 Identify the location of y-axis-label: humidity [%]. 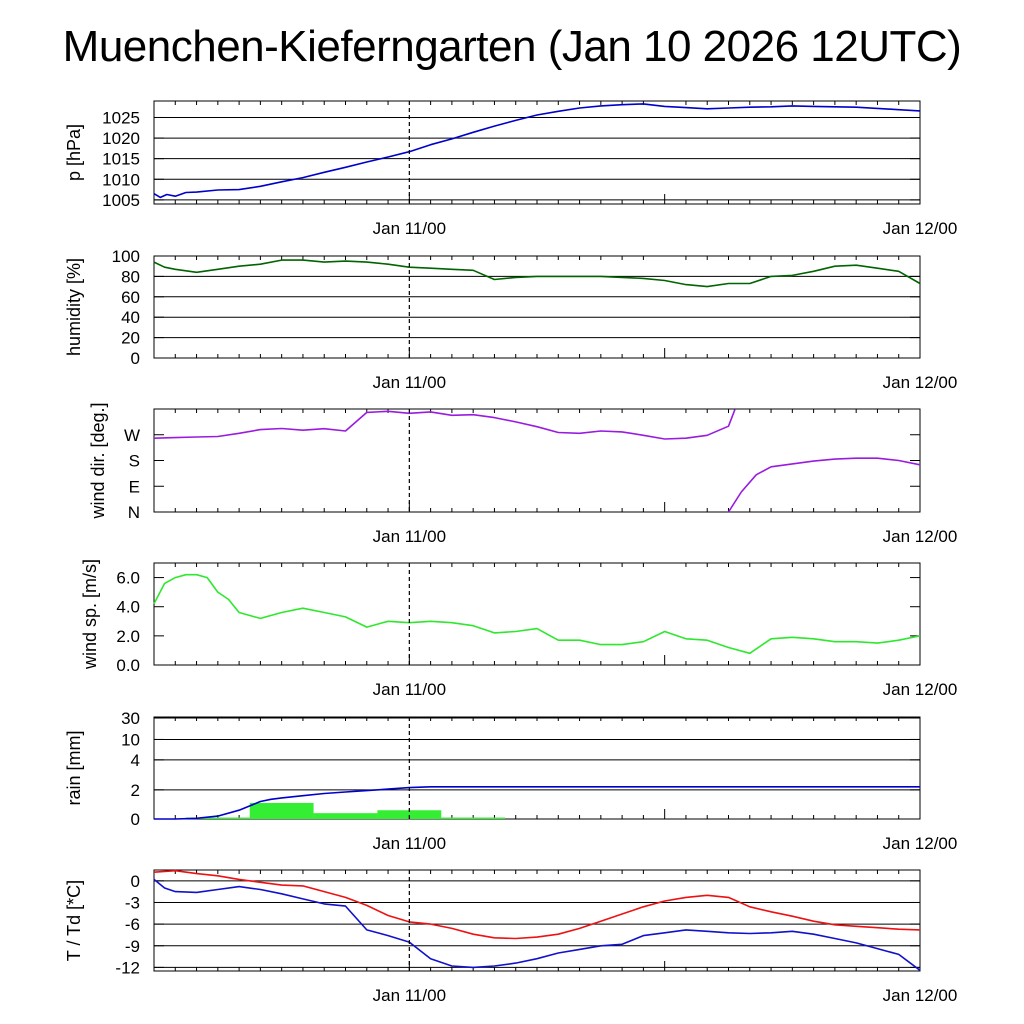
(74, 307).